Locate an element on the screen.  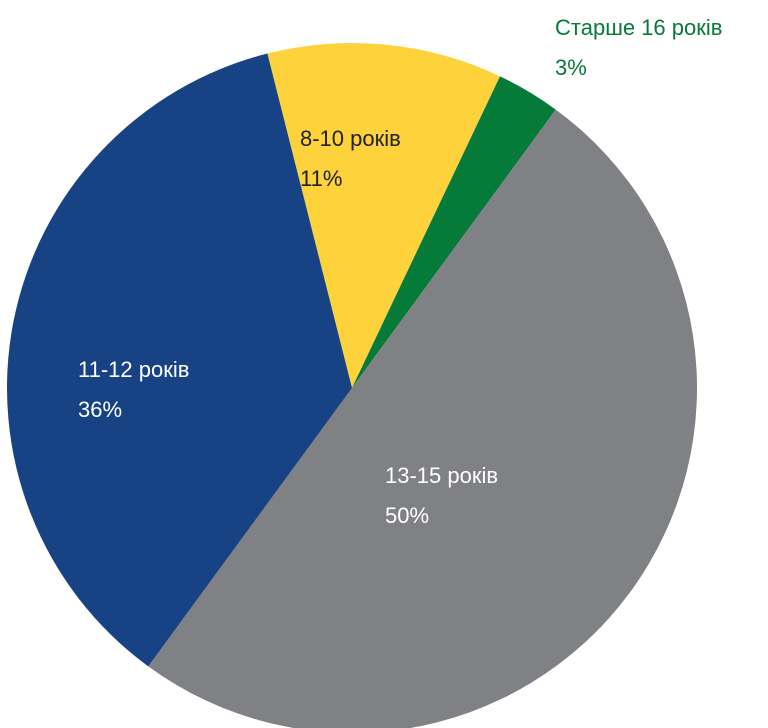
slice-label: 8-10 років is located at coordinates (350, 138).